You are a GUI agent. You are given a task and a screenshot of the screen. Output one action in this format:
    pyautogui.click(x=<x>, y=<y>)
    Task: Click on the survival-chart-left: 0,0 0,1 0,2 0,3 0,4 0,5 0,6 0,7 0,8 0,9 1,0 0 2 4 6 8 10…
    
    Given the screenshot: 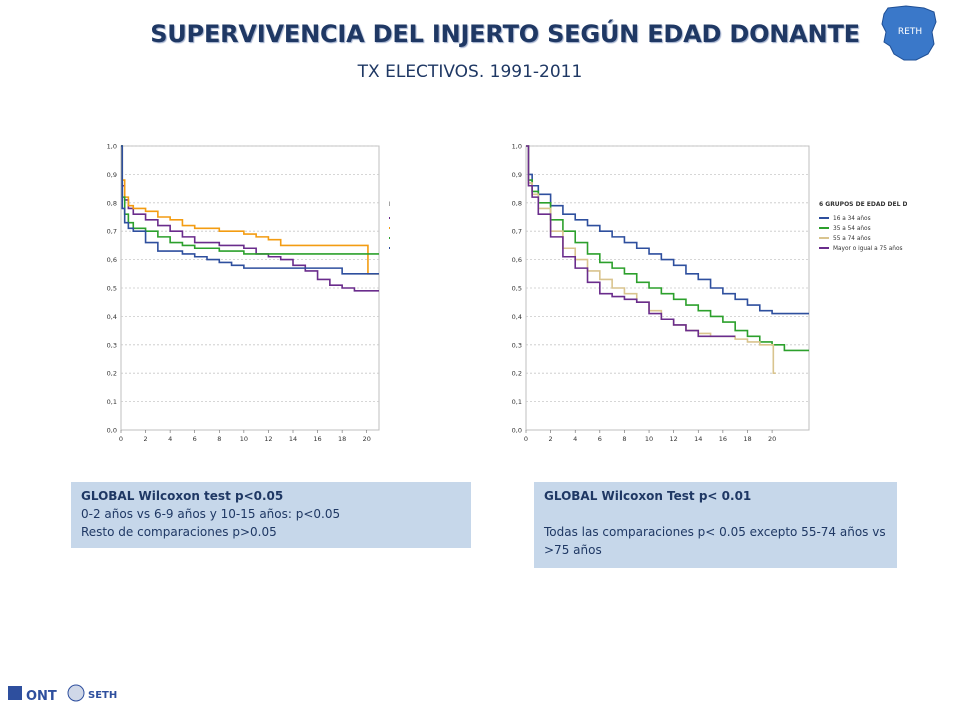 What is the action you would take?
    pyautogui.click(x=248, y=293)
    